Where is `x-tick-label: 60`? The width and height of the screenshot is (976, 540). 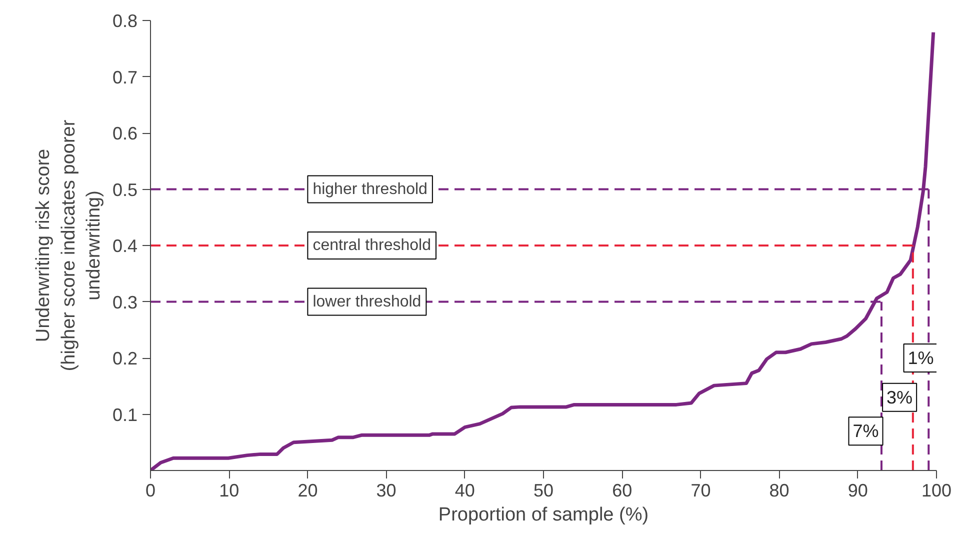
x-tick-label: 60 is located at coordinates (622, 490).